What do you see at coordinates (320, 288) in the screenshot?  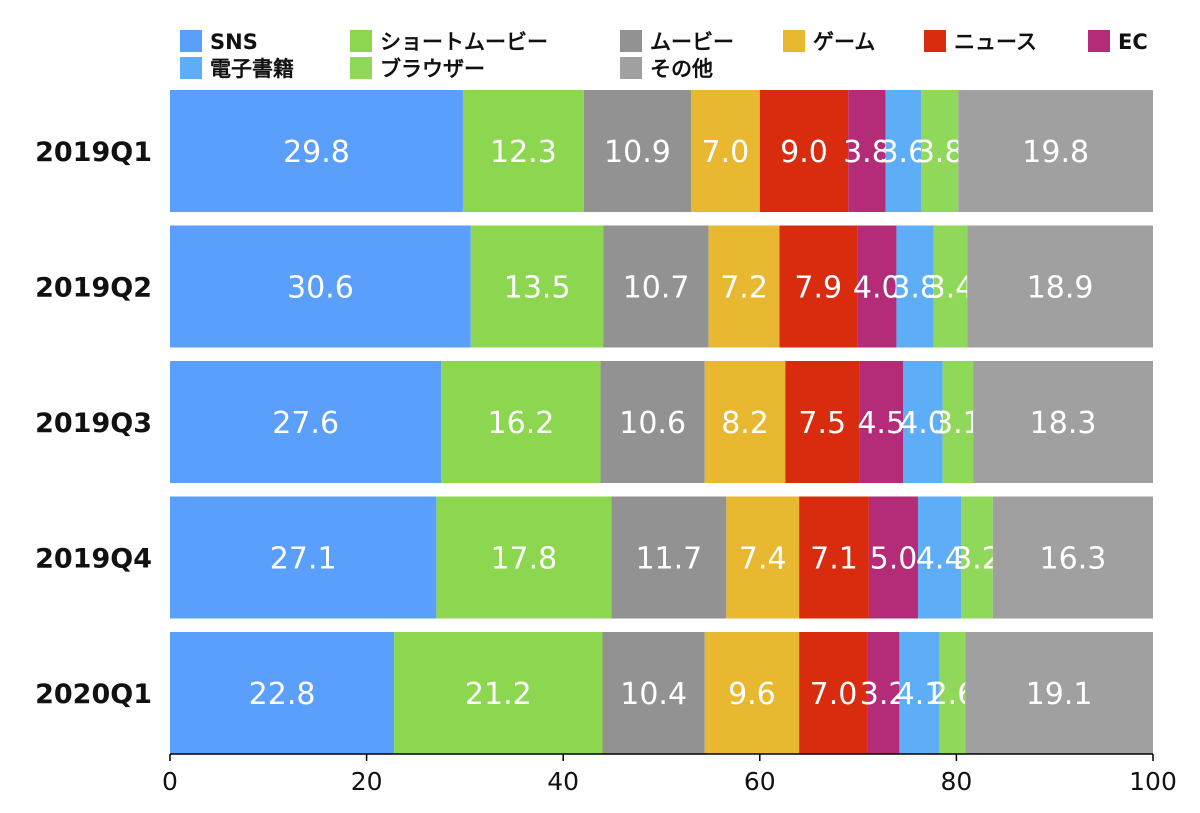 I see `data-label: 30.6` at bounding box center [320, 288].